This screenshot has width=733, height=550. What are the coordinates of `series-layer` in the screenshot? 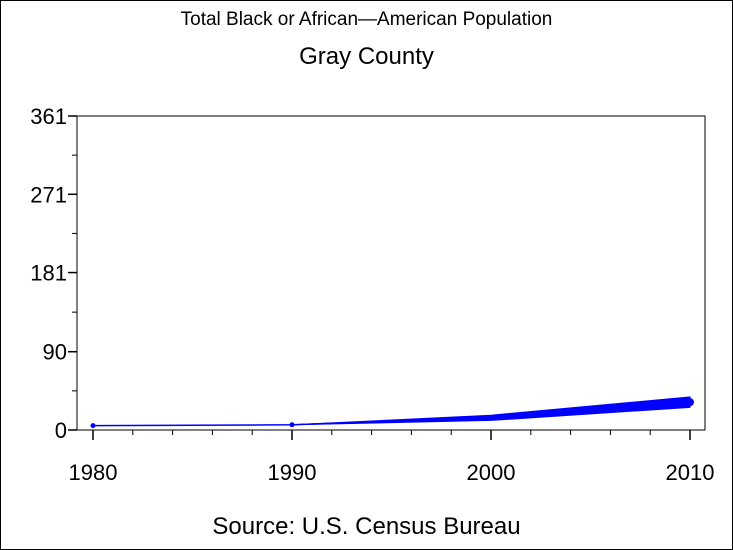 It's located at (392, 412).